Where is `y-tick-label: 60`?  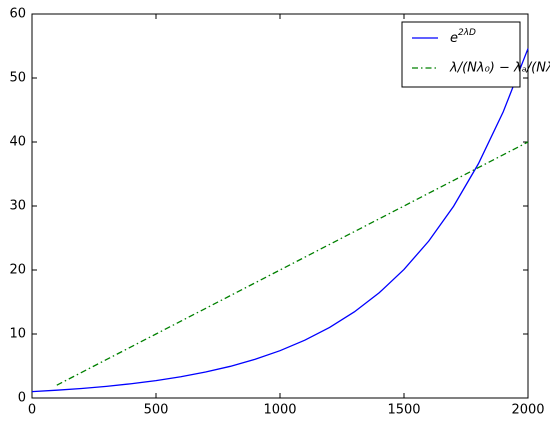
y-tick-label: 60 is located at coordinates (17, 14).